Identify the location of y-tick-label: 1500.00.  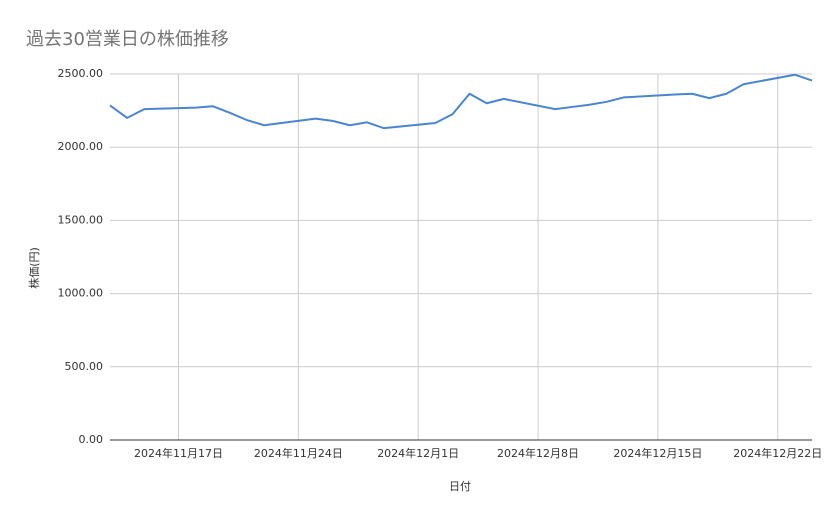
(81, 219).